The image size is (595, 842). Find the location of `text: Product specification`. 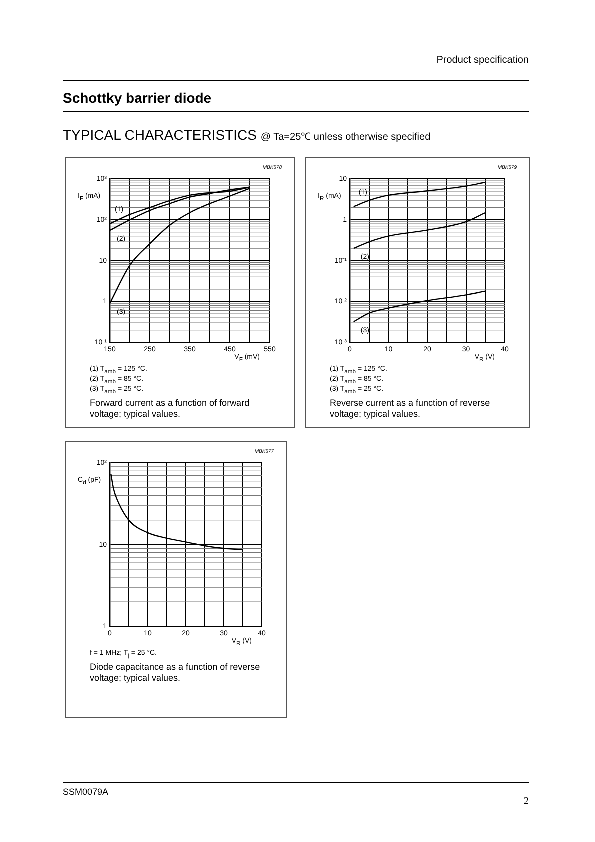

text: Product specification is located at coordinates (482, 60).